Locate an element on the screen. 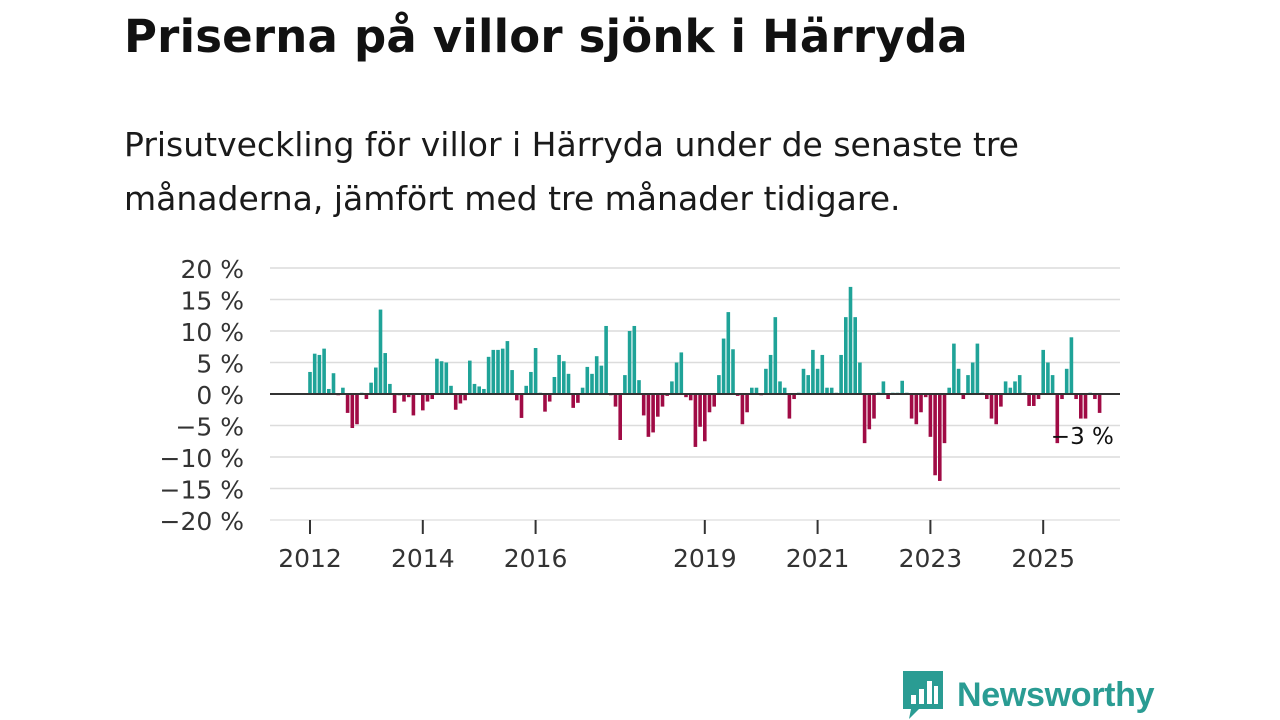 This screenshot has width=1280, height=720. y-tick-label: −15 % is located at coordinates (202, 490).